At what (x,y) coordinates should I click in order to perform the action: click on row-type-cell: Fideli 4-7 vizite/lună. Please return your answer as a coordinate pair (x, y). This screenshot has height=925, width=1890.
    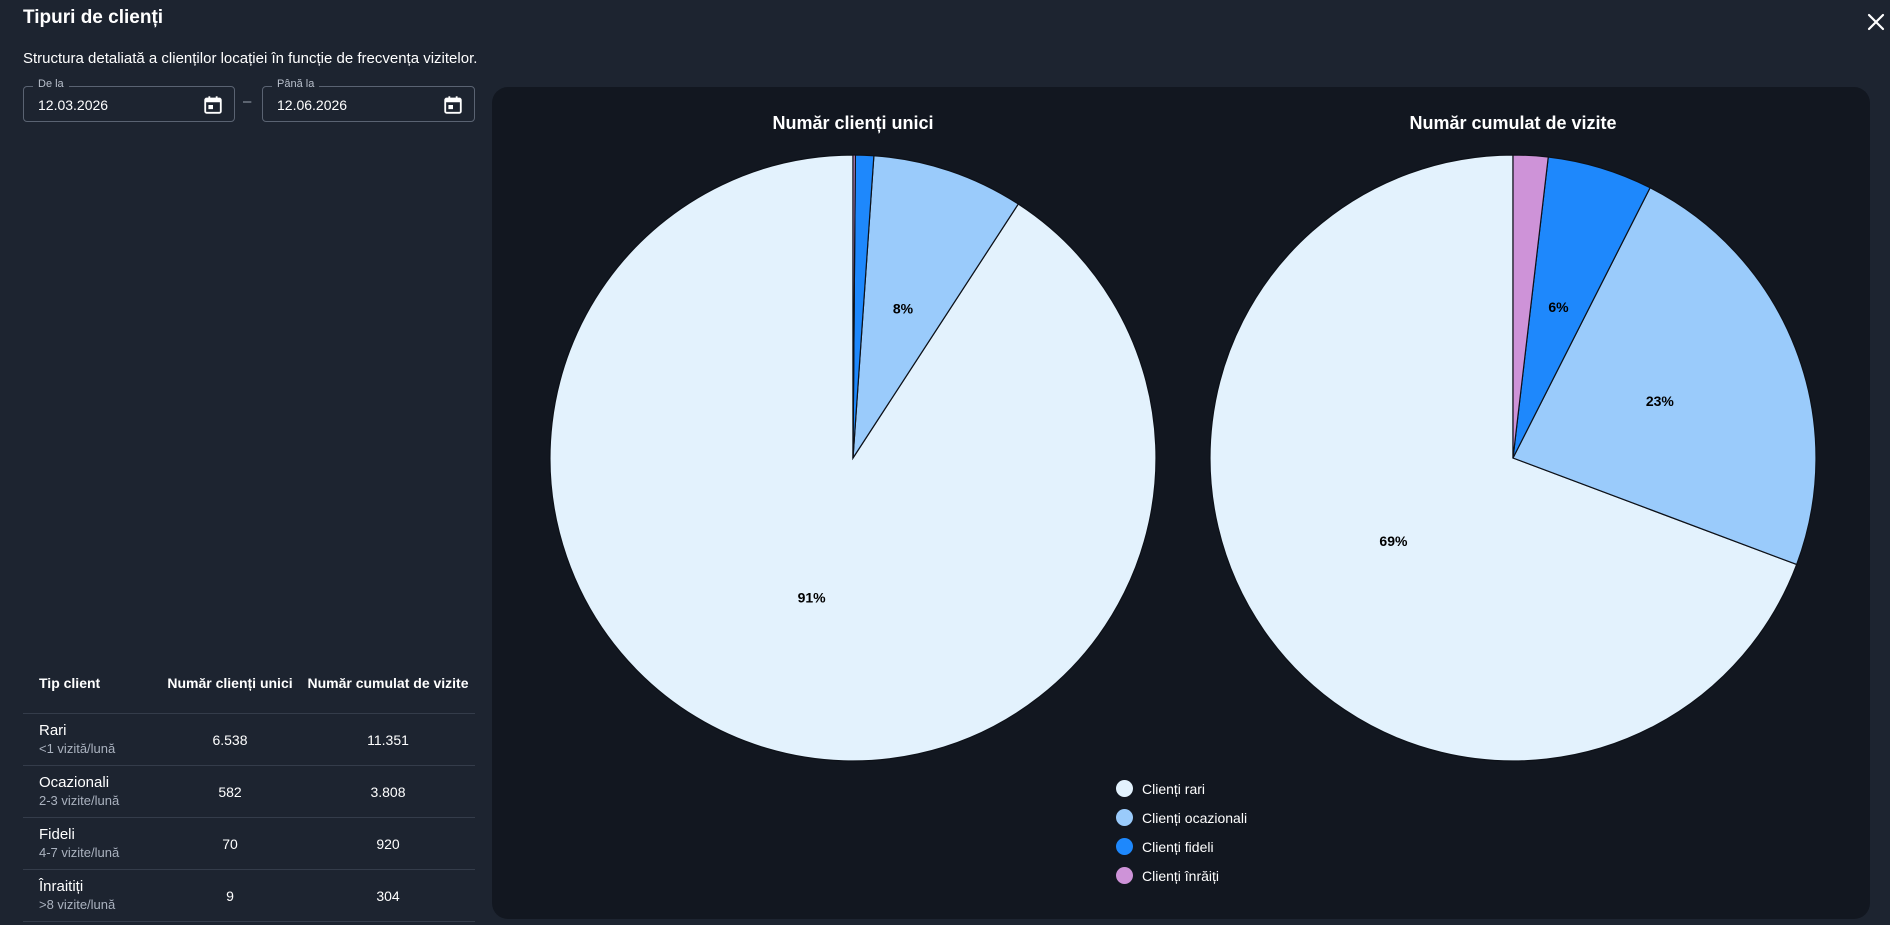
    Looking at the image, I should click on (91, 843).